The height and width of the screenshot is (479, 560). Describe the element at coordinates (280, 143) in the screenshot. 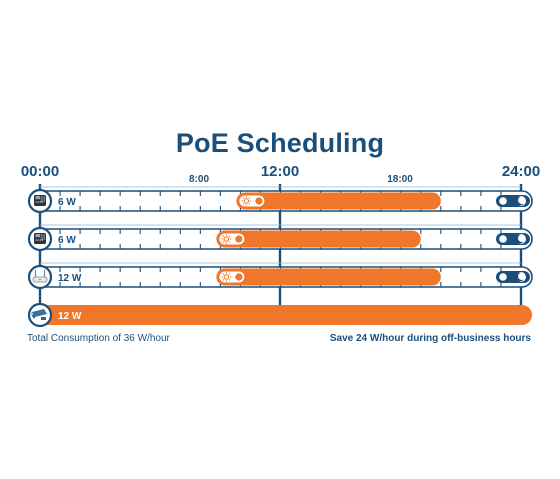

I see `page-title: PoE Scheduling` at that location.